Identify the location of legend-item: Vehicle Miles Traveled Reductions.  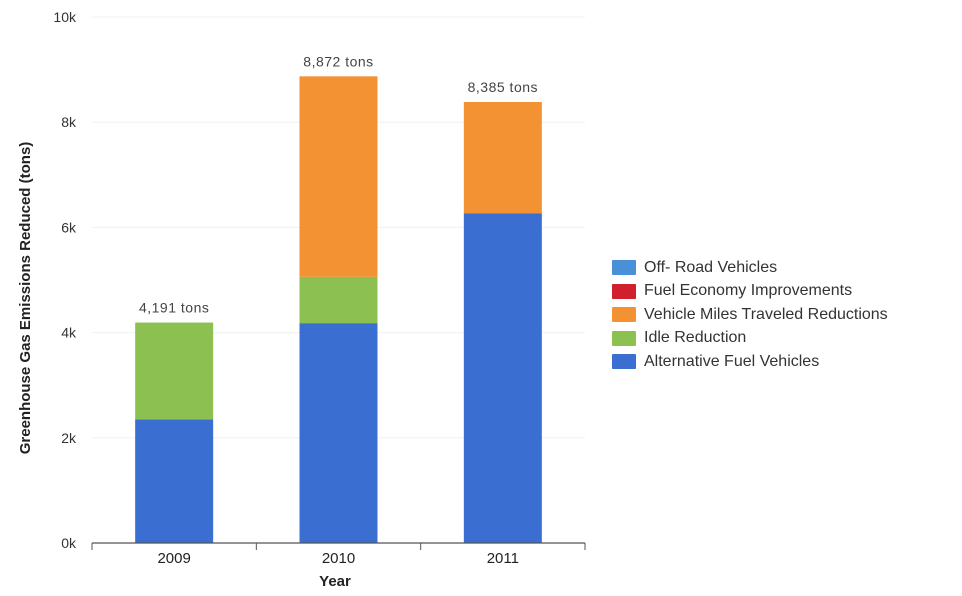
(750, 315).